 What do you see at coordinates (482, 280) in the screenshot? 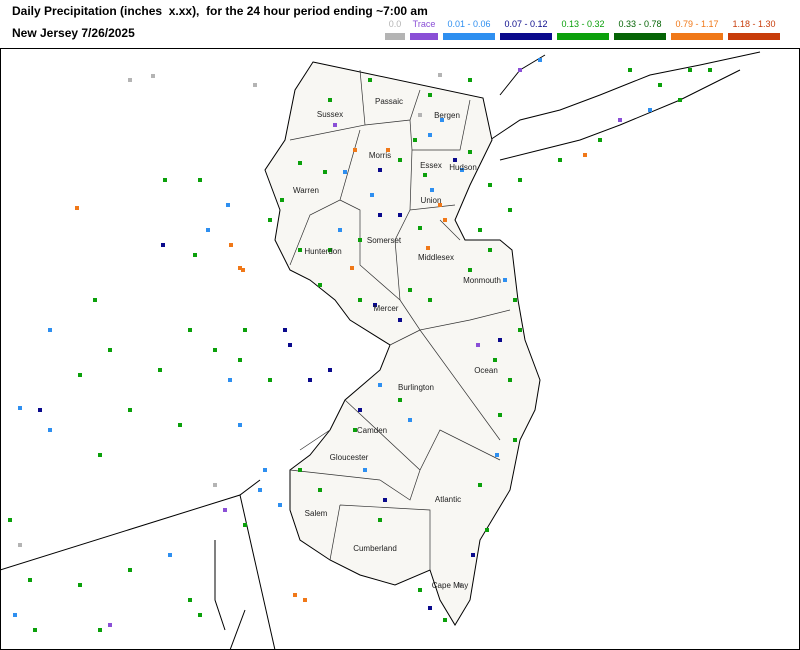
I see `county-label: Monmouth` at bounding box center [482, 280].